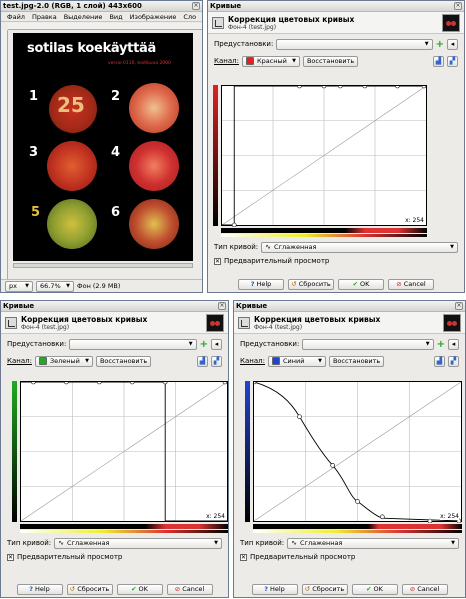 The height and width of the screenshot is (599, 466). What do you see at coordinates (4, 155) in the screenshot?
I see `vertical-ruler` at bounding box center [4, 155].